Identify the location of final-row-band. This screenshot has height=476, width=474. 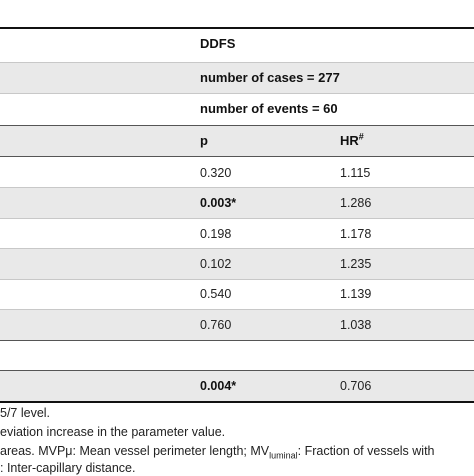
(237, 386).